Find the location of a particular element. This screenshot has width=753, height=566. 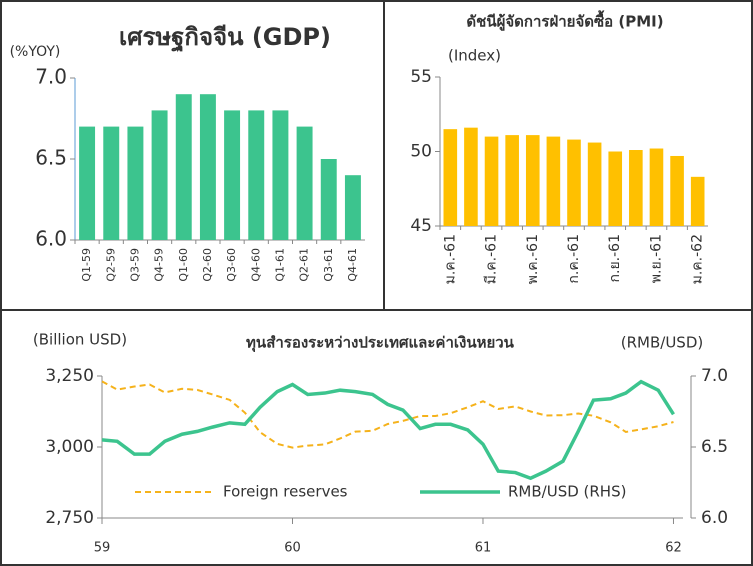

x-tick-label: 59 is located at coordinates (102, 548).